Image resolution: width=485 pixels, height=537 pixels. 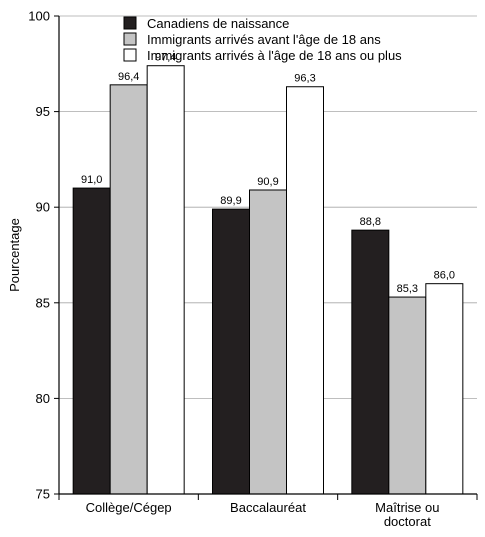 What do you see at coordinates (43, 111) in the screenshot?
I see `y-tick-label: 95` at bounding box center [43, 111].